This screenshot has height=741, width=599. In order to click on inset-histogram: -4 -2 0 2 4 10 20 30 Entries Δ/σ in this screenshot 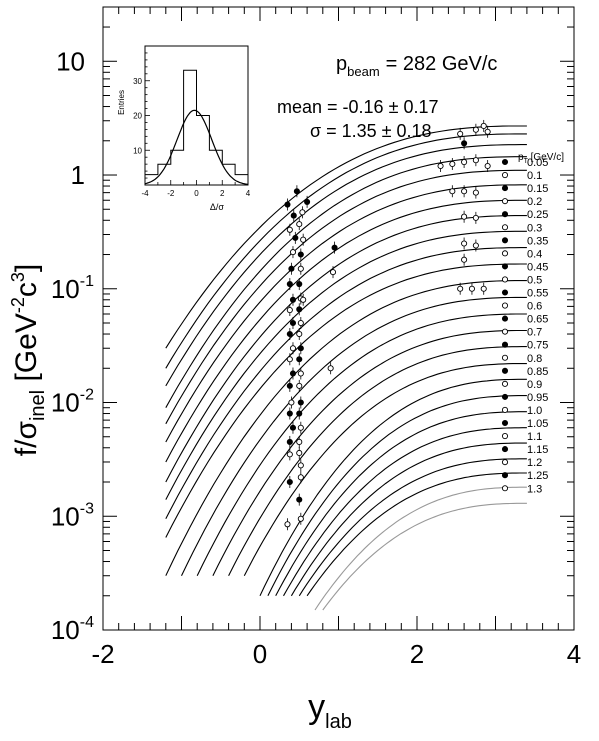, I will do `click(184, 128)`.